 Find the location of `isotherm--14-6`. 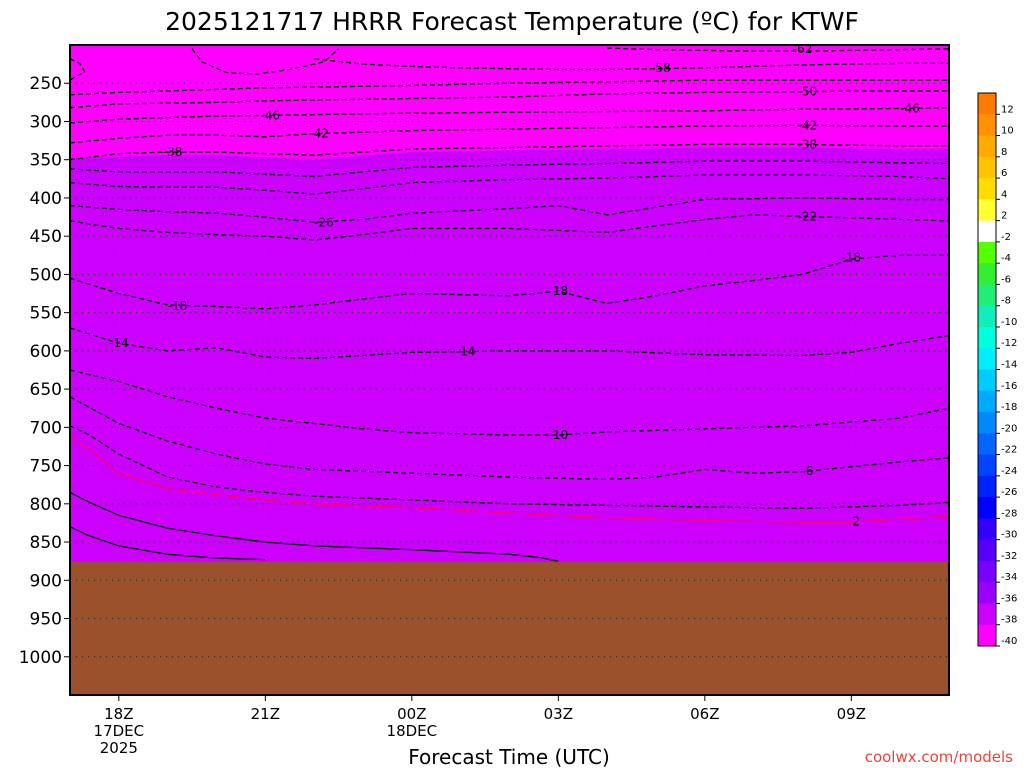

isotherm--14-6 is located at coordinates (509, 343).